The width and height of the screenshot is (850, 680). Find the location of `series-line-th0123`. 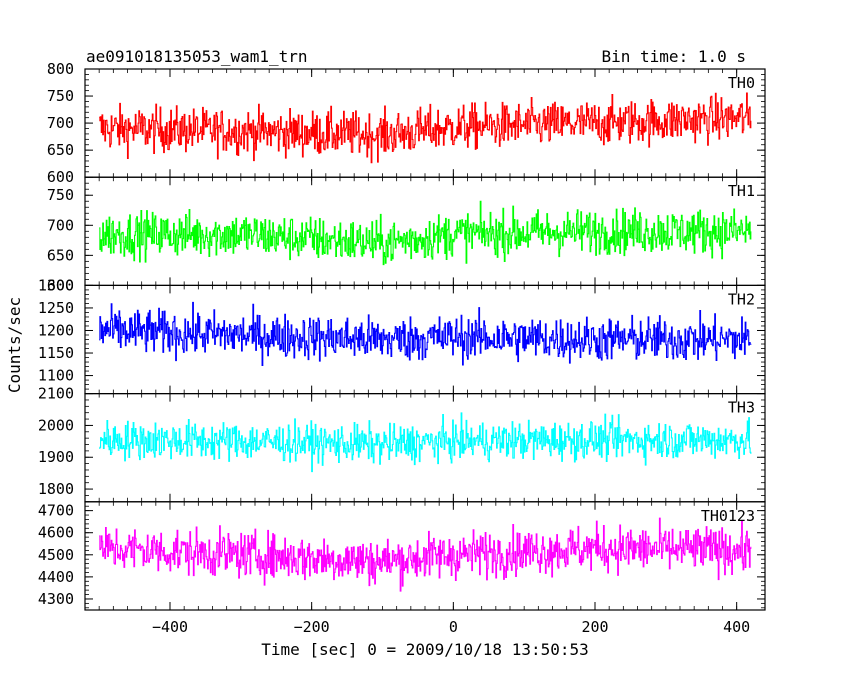

series-line-th0123 is located at coordinates (425, 554).